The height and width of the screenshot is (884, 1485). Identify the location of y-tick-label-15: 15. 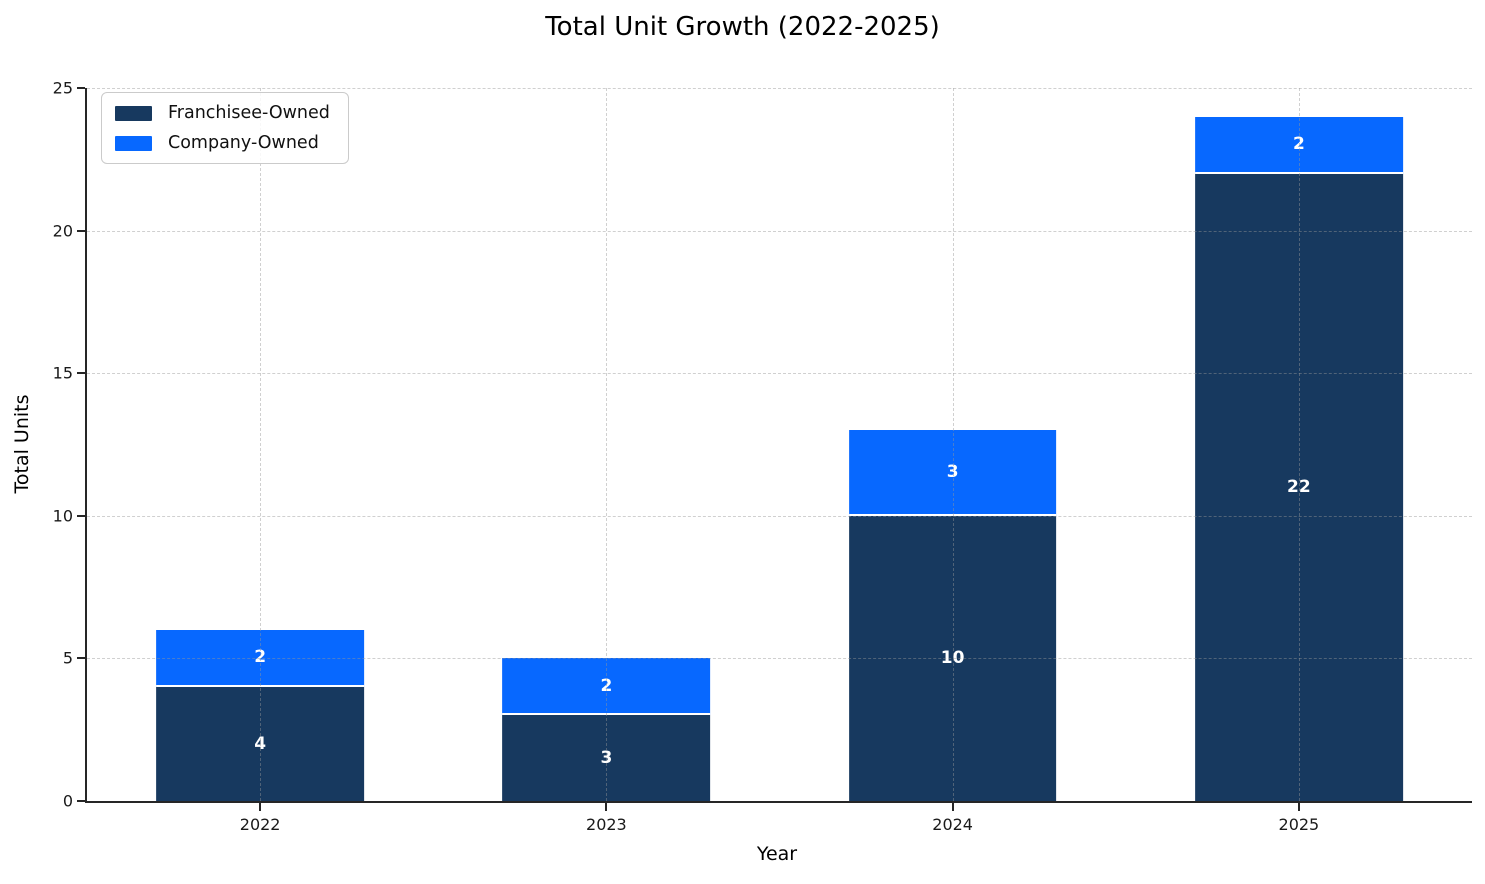
(62, 373).